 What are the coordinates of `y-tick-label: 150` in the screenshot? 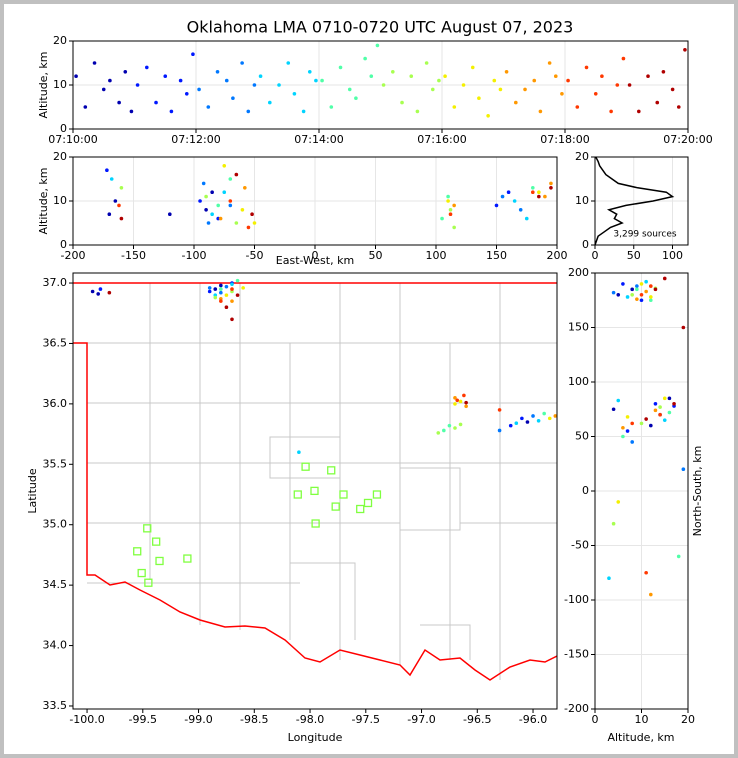 It's located at (578, 327).